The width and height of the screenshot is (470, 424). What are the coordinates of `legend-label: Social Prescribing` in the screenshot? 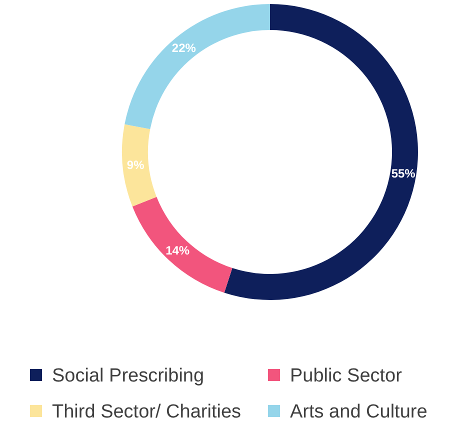 It's located at (128, 376).